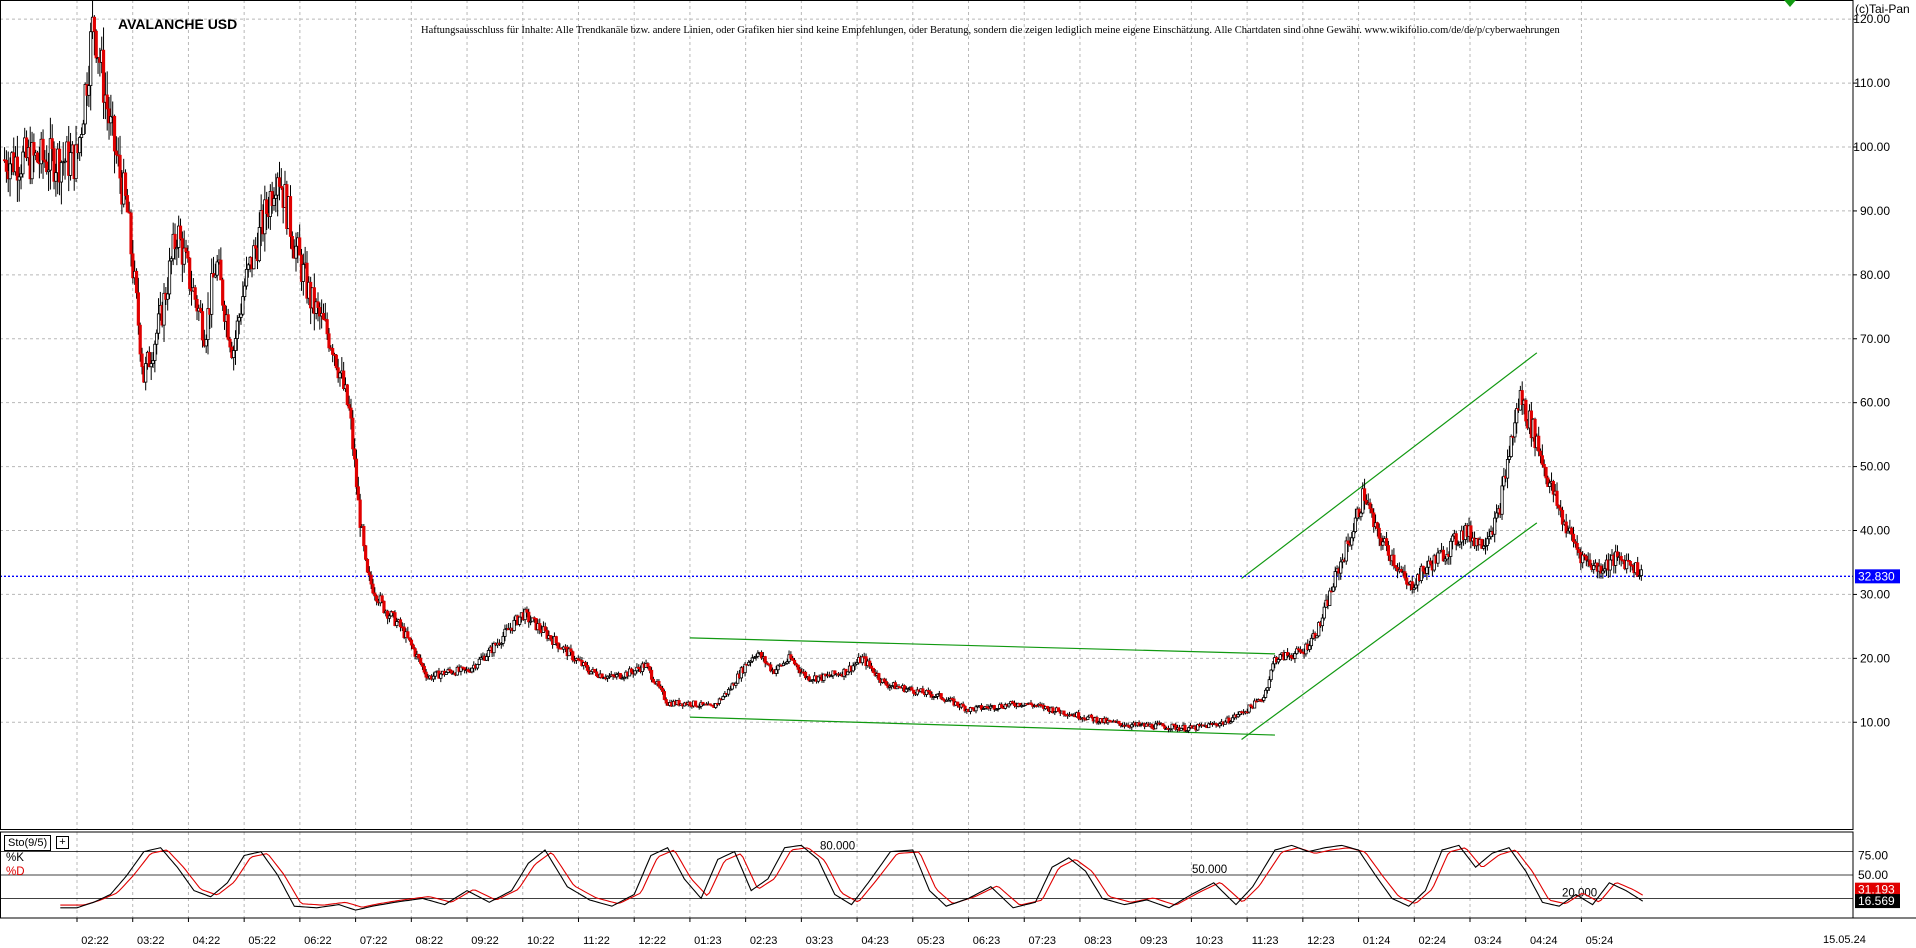 This screenshot has width=1916, height=948. I want to click on indicator-name: Sto(9/5), so click(28, 843).